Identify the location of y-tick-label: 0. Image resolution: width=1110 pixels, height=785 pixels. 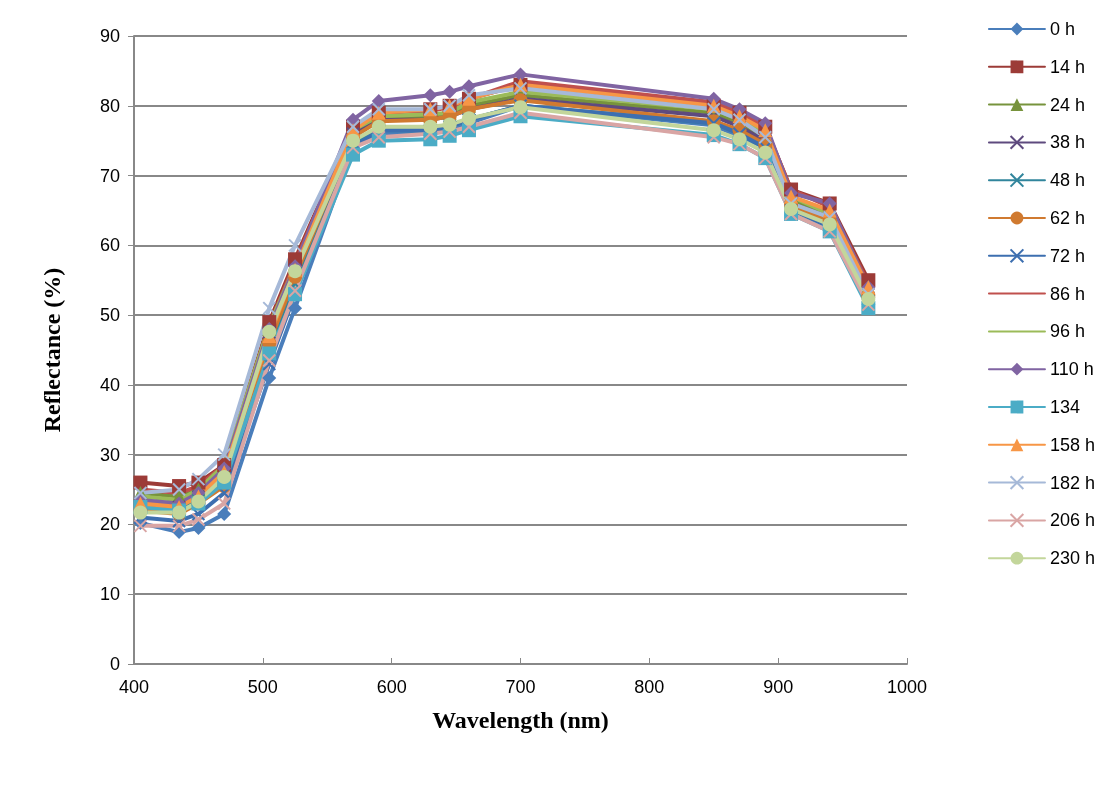
(114, 664).